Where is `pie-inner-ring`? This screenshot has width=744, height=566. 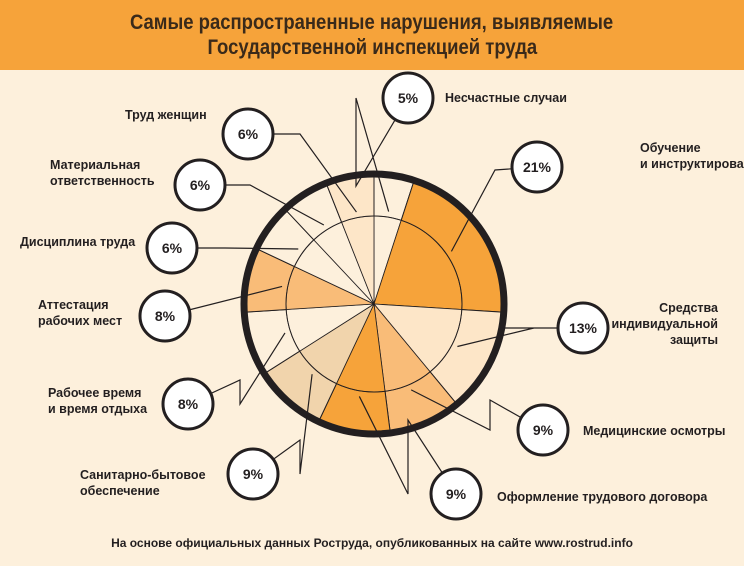
pie-inner-ring is located at coordinates (374, 304).